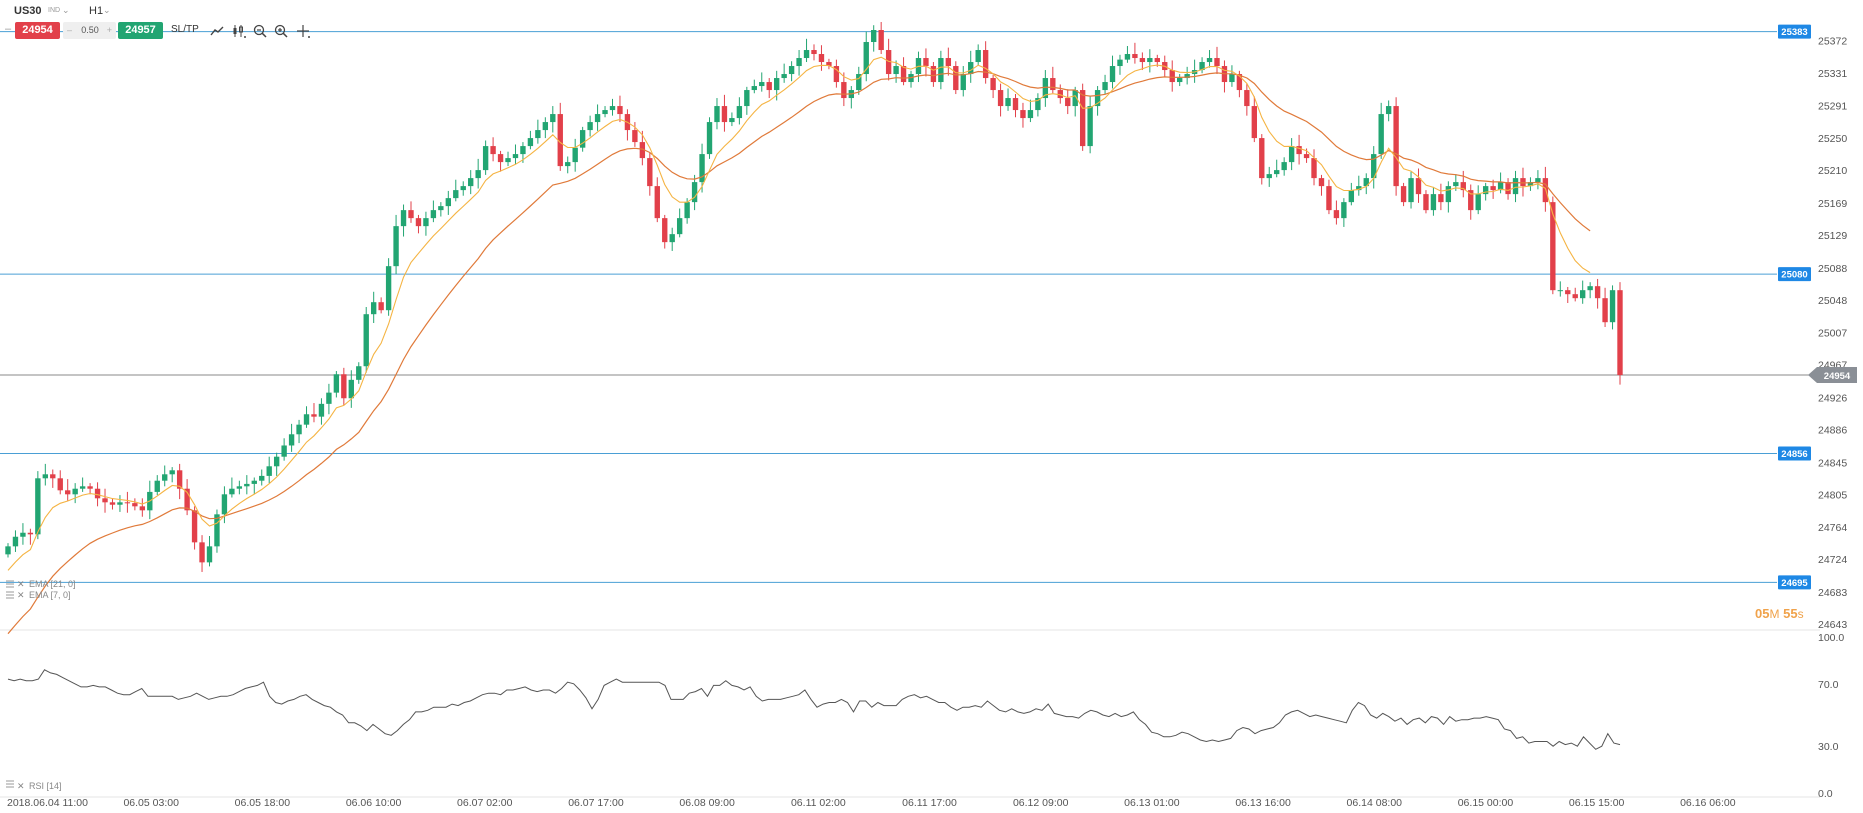  I want to click on y-tick-label-5: 25169, so click(1832, 204).